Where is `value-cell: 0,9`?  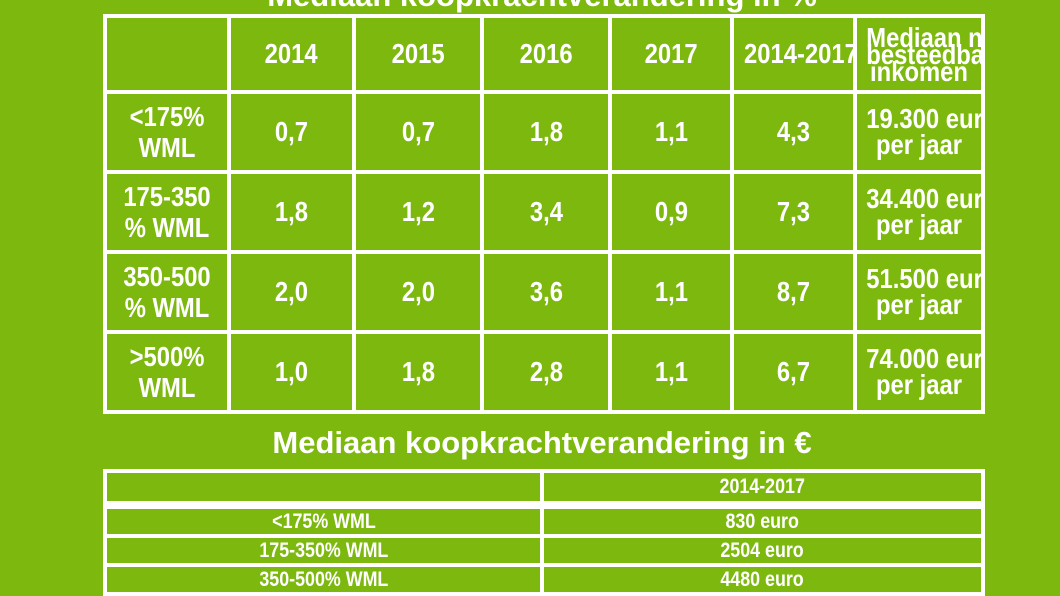 value-cell: 0,9 is located at coordinates (671, 212).